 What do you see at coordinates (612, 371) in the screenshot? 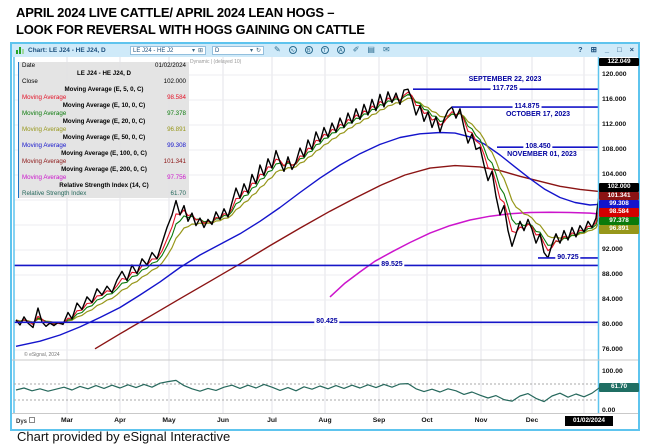
I see `rsi-axis-top: 100.00` at bounding box center [612, 371].